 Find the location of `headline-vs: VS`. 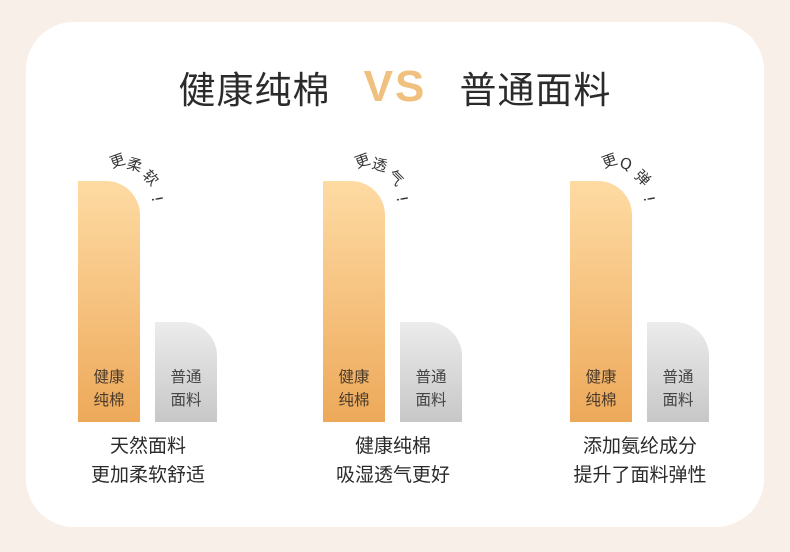

headline-vs: VS is located at coordinates (395, 86).